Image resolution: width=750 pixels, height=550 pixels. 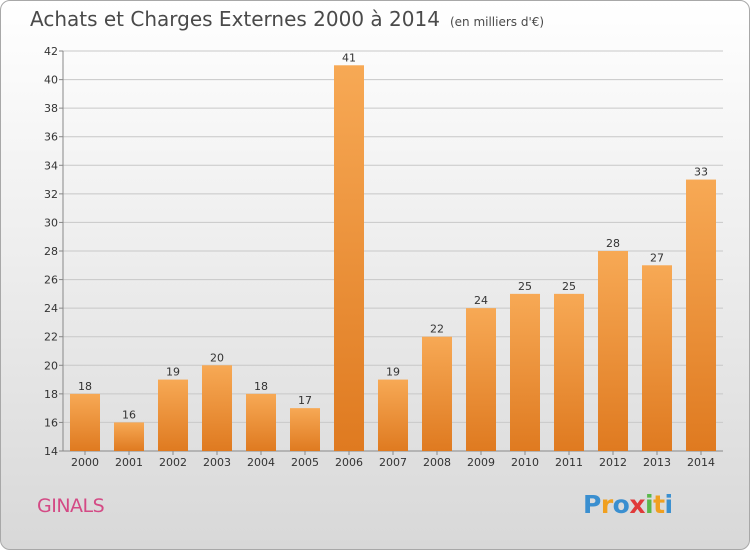 I want to click on y-tick-label: 40, so click(x=51, y=80).